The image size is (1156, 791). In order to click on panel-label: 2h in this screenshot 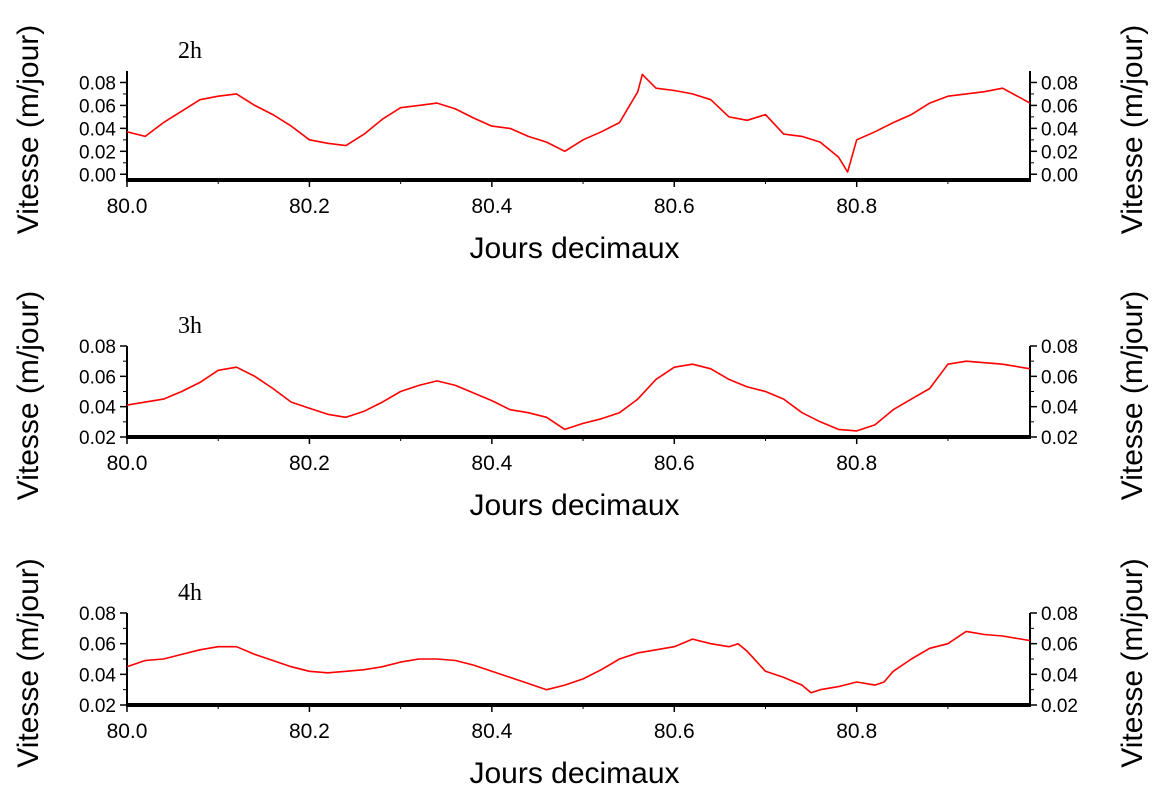, I will do `click(190, 51)`.